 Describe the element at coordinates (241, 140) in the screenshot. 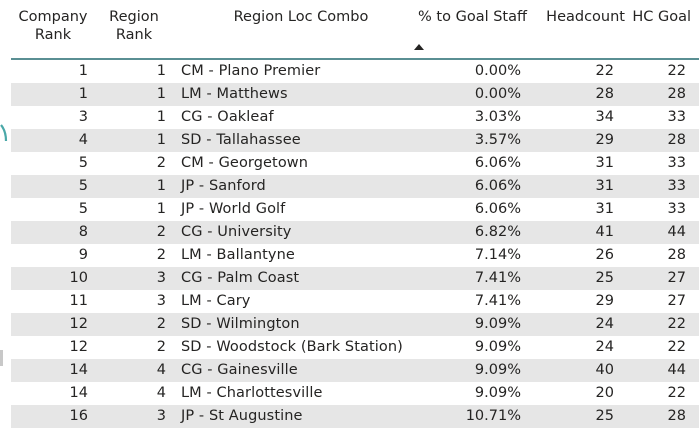

I see `cell-region-loc-combo: SD - Tallahassee` at that location.